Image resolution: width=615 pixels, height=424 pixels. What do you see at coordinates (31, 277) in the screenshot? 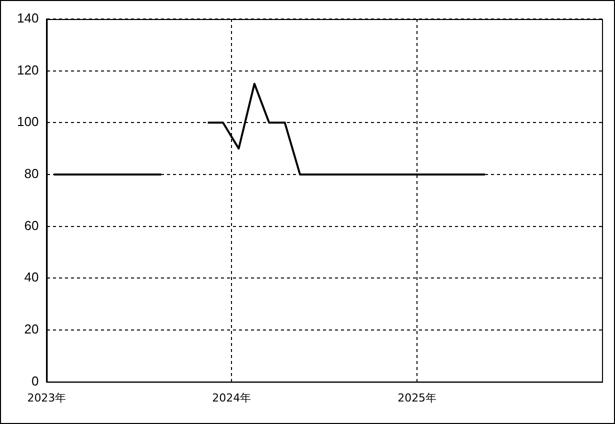
I see `y-tick-label: 40` at bounding box center [31, 277].